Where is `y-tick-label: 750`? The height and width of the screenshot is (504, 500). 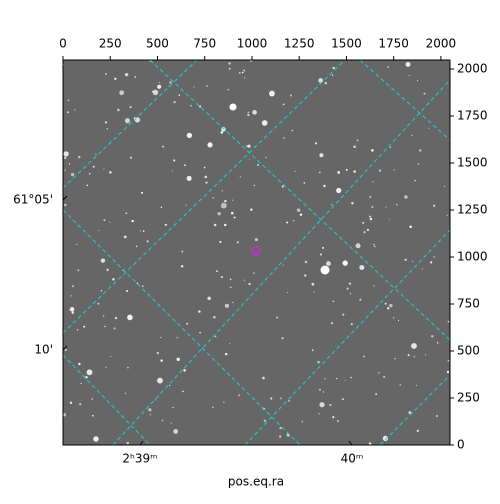
y-tick-label: 750 is located at coordinates (468, 304).